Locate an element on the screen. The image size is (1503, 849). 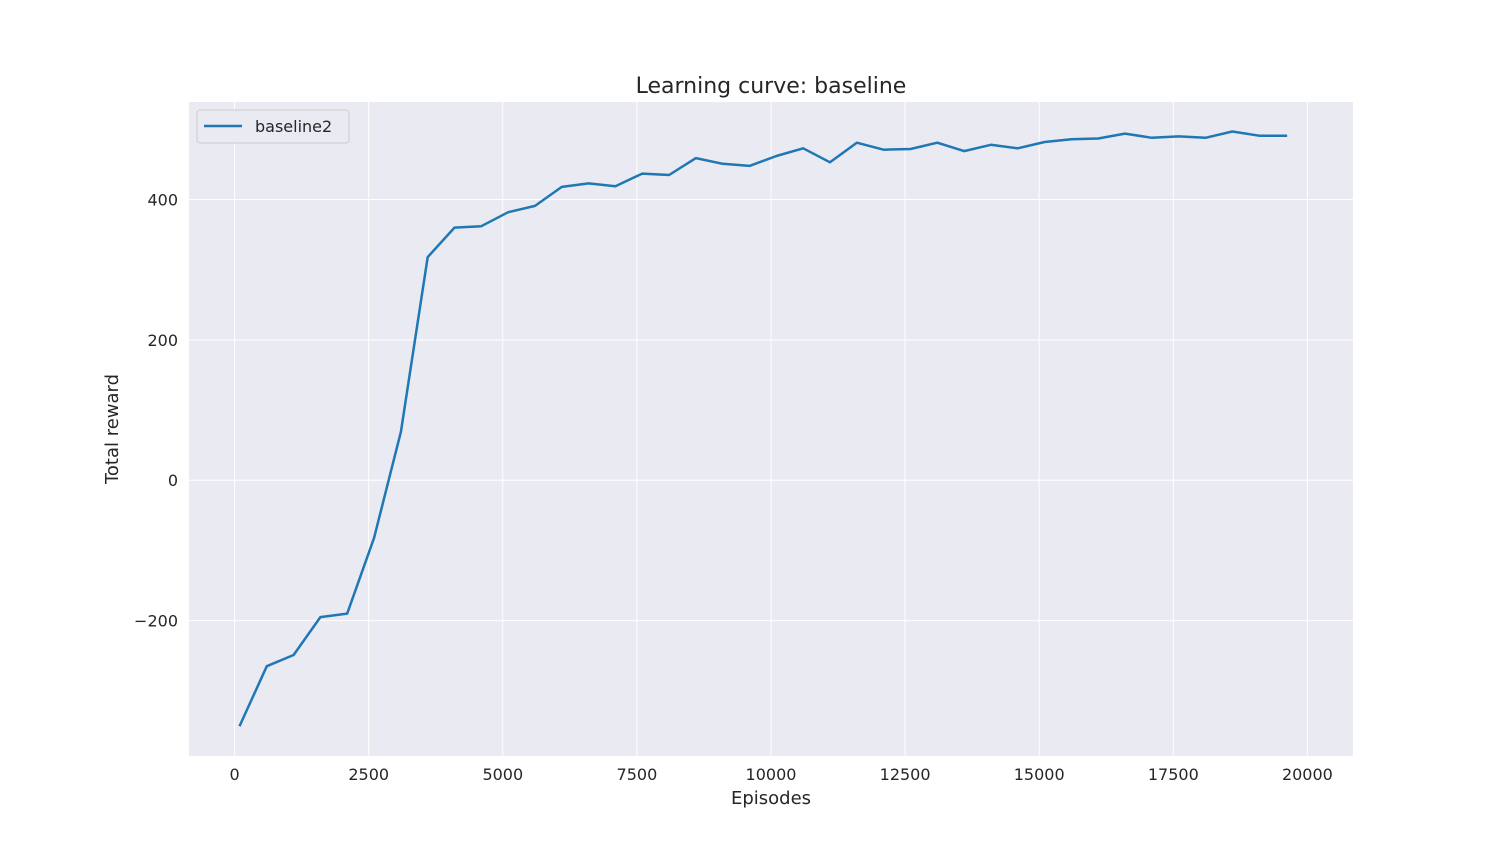
x-tick-label: 5000 is located at coordinates (502, 774).